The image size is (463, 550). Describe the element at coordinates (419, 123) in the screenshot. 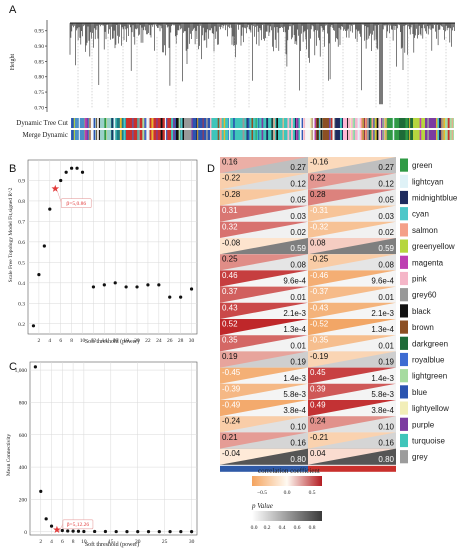

I see `module-color-segment` at that location.